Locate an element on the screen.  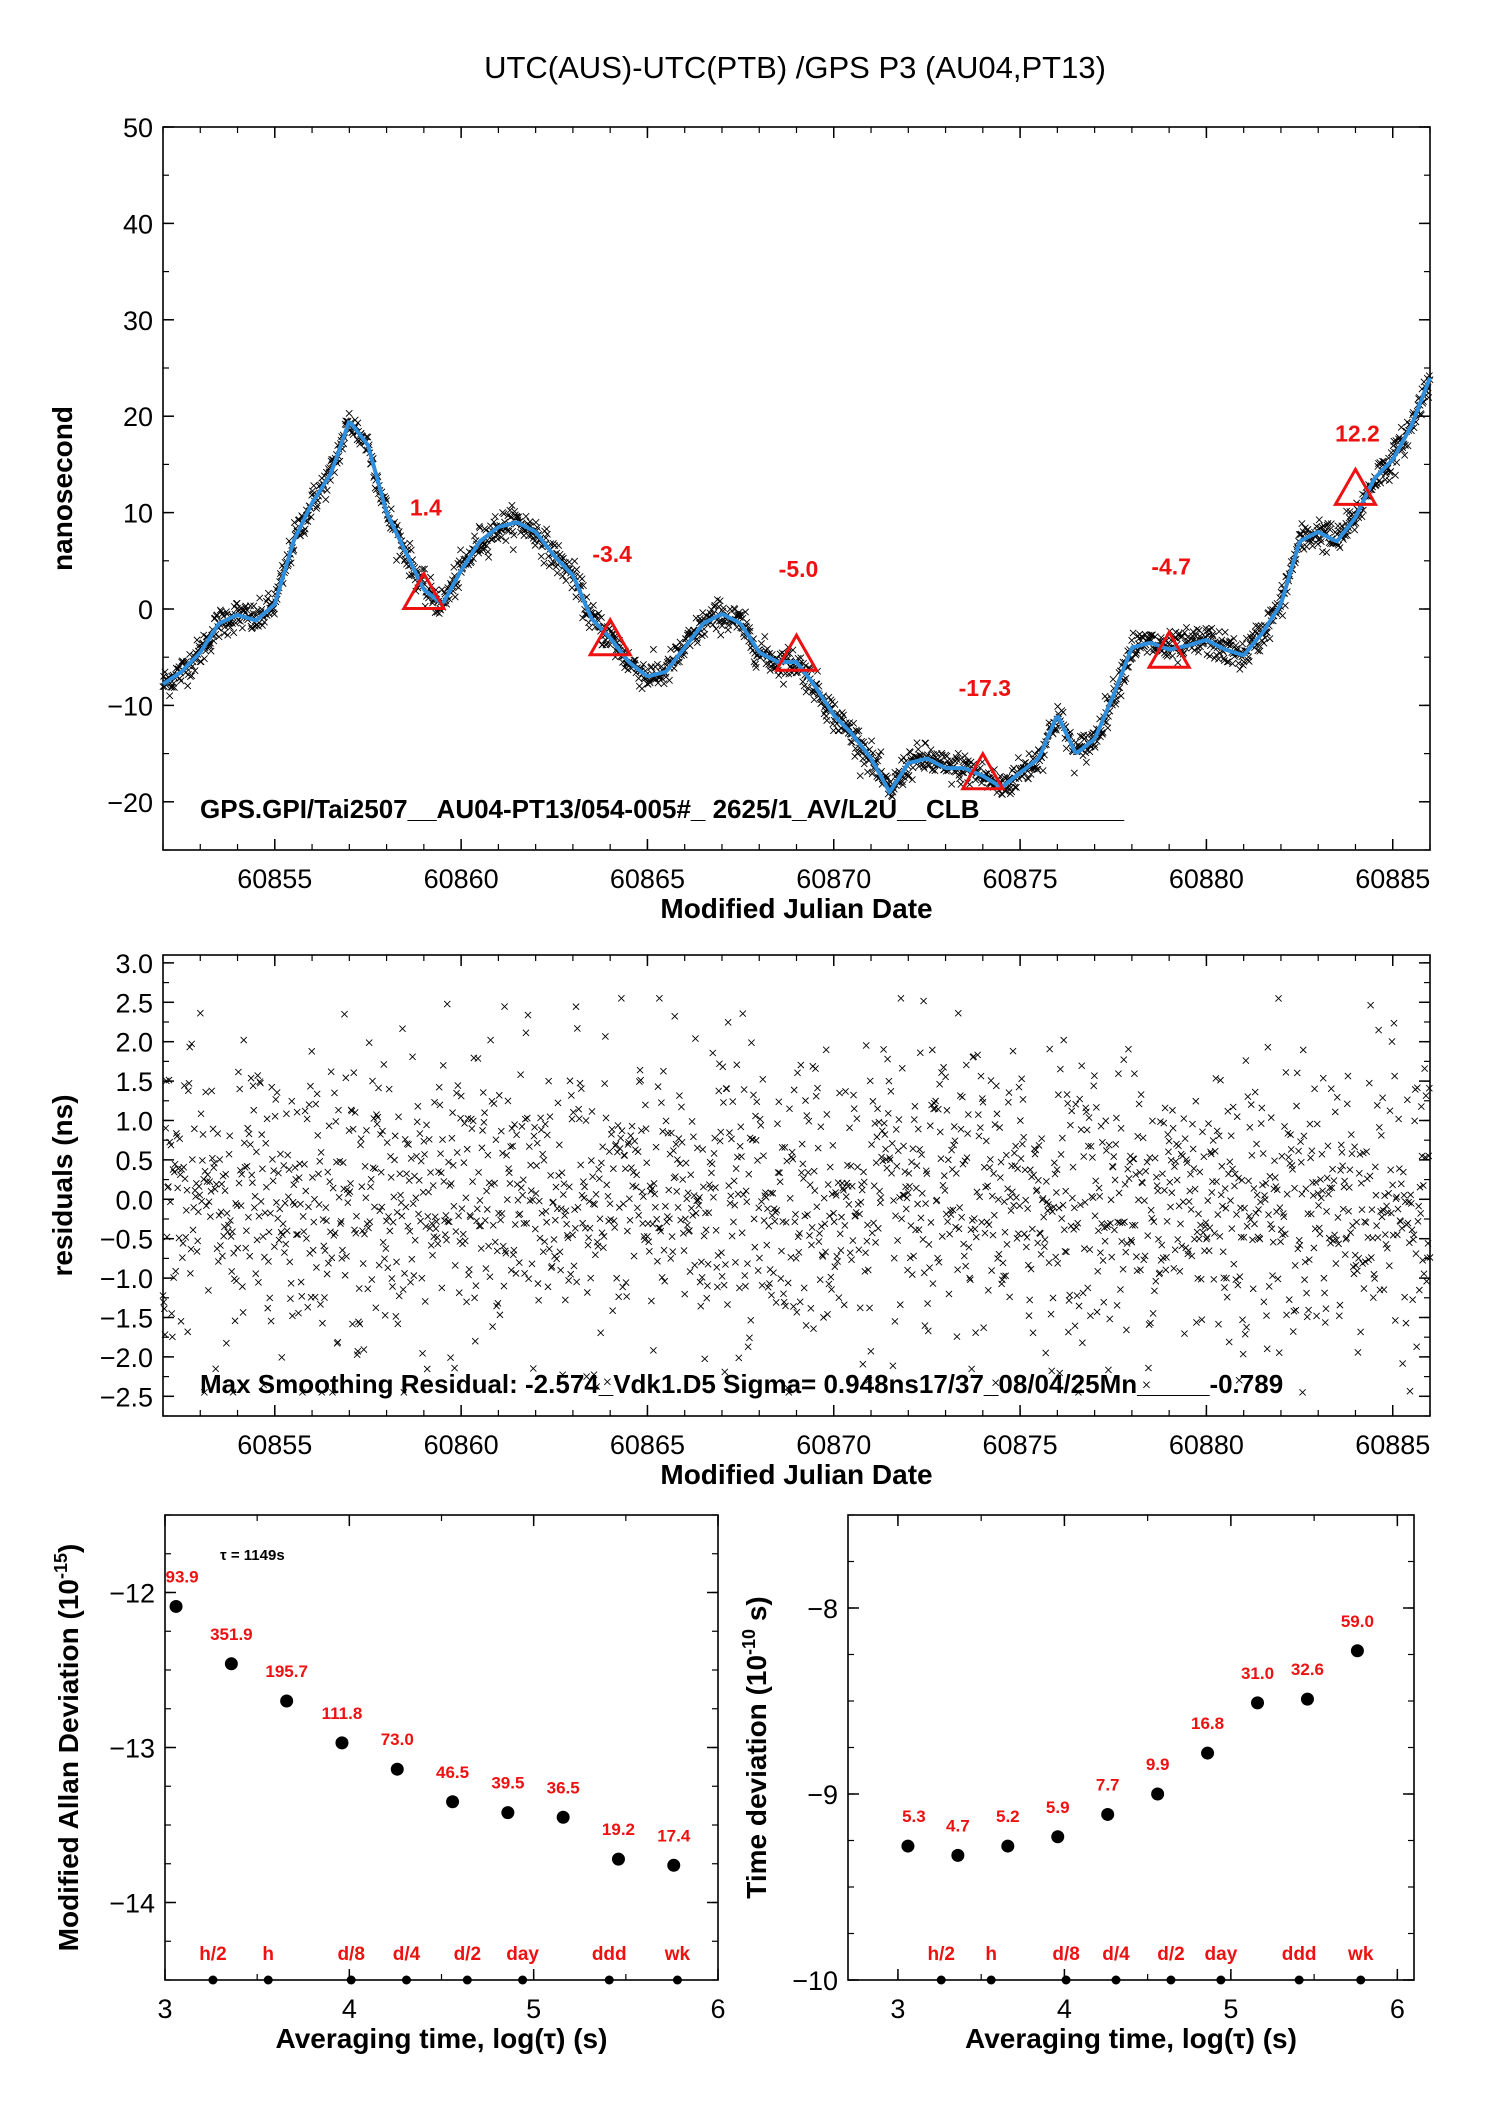
y-tick-label: −9 is located at coordinates (822, 1795).